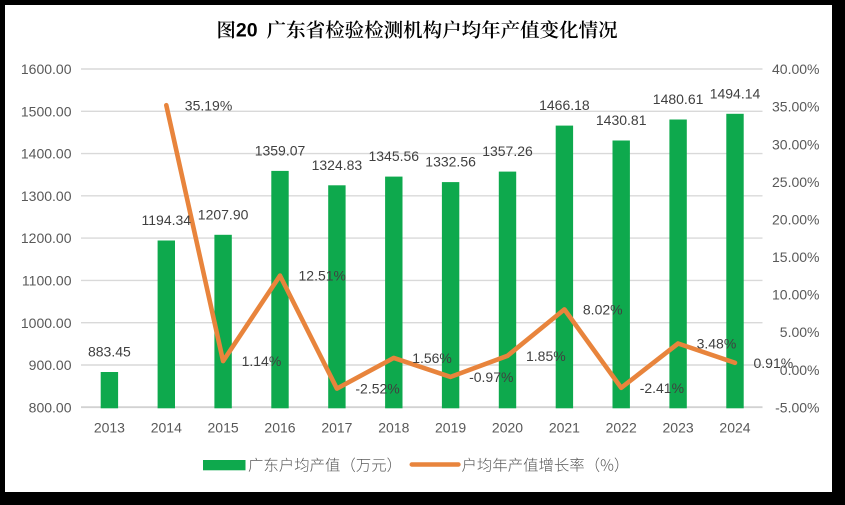 The image size is (845, 505). Describe the element at coordinates (795, 295) in the screenshot. I see `svg-text: 10.00%` at that location.